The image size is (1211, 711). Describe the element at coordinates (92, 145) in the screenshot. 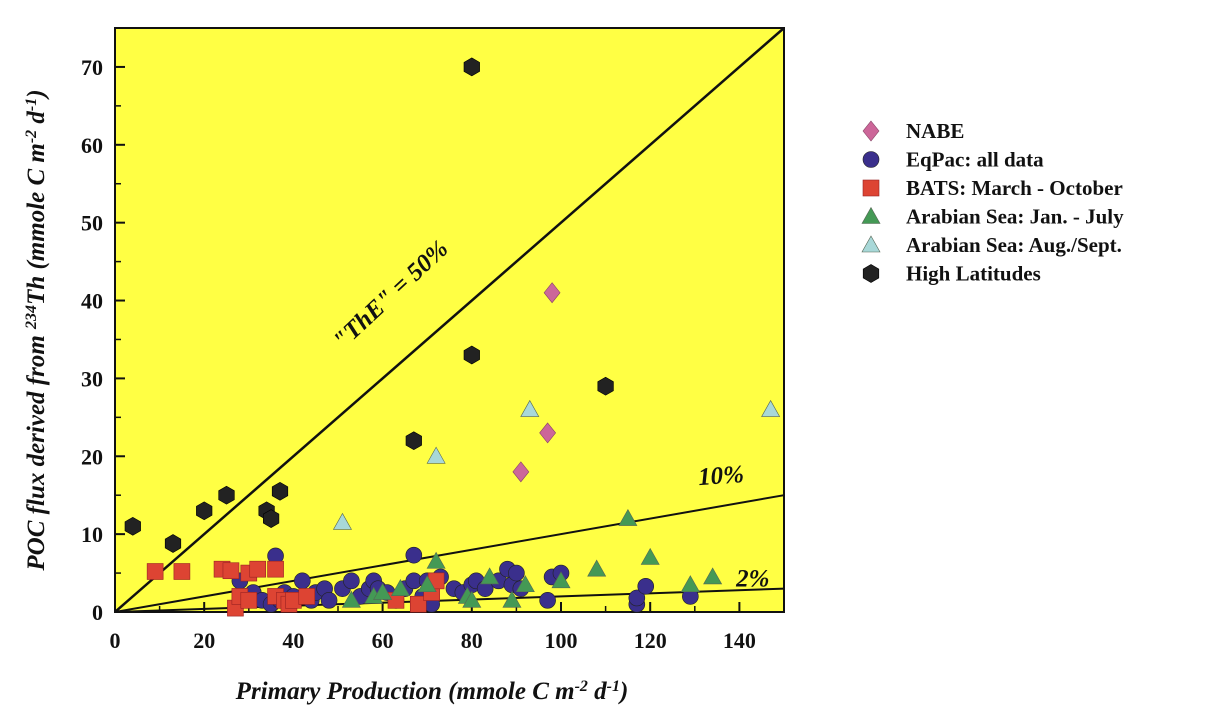

I see `y-tick-label: 60` at that location.